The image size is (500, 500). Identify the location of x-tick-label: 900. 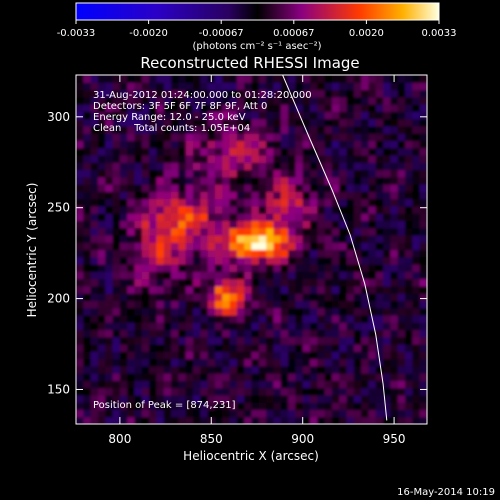
(302, 439).